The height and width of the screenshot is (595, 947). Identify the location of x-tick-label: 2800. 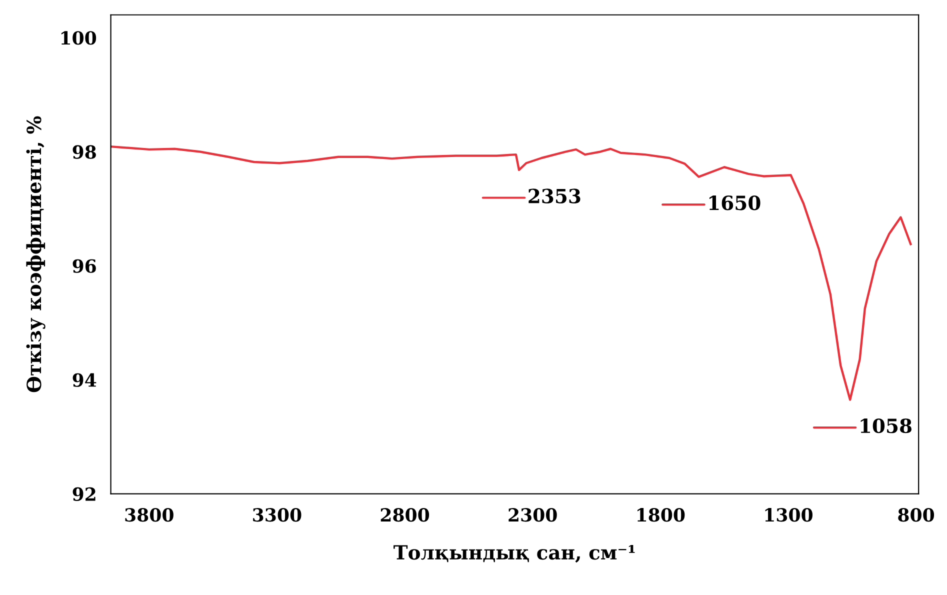
(405, 515).